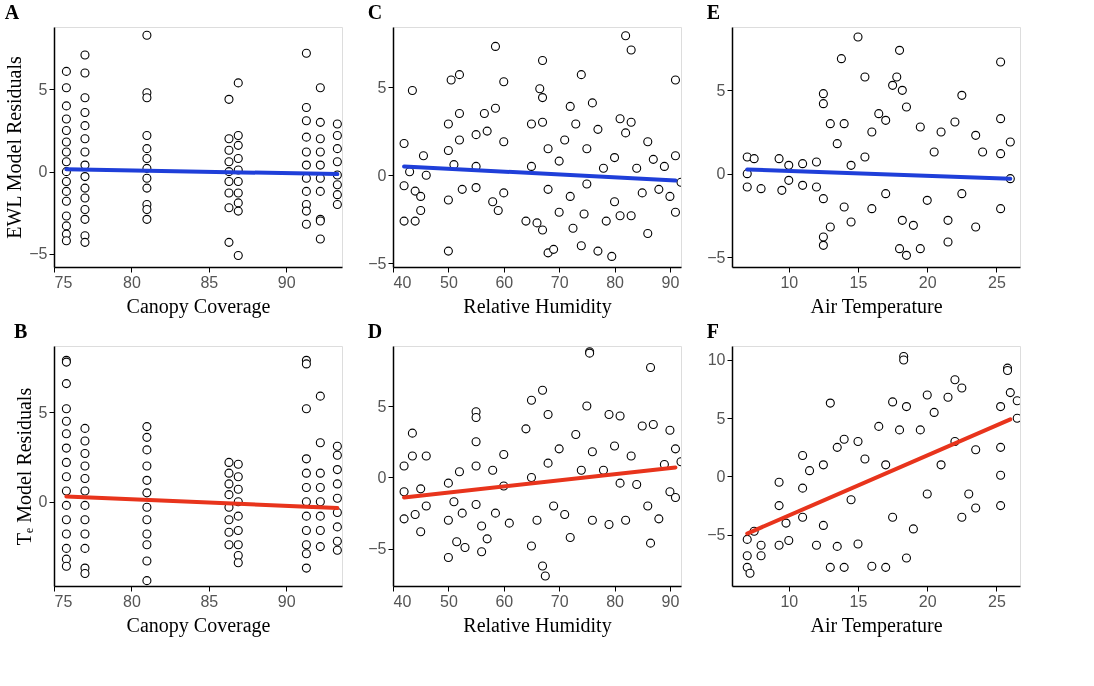  What do you see at coordinates (375, 12) in the screenshot?
I see `chart-title: C` at bounding box center [375, 12].